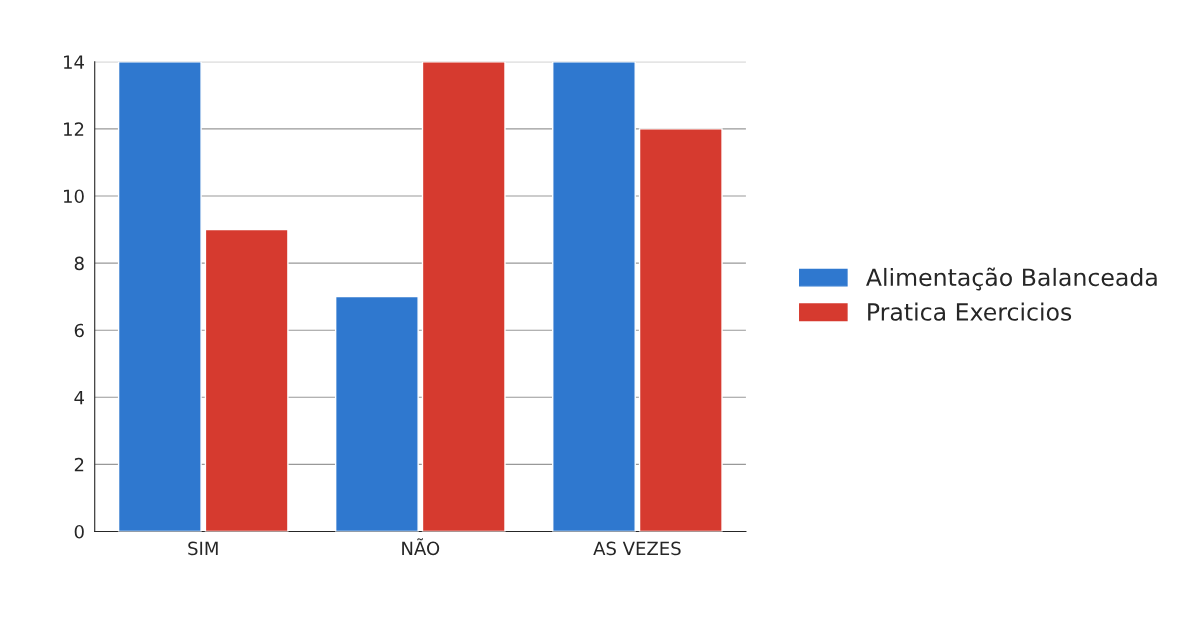 The image size is (1184, 618). Describe the element at coordinates (1011, 279) in the screenshot. I see `legend-label: Alimentação Balanceada` at that location.